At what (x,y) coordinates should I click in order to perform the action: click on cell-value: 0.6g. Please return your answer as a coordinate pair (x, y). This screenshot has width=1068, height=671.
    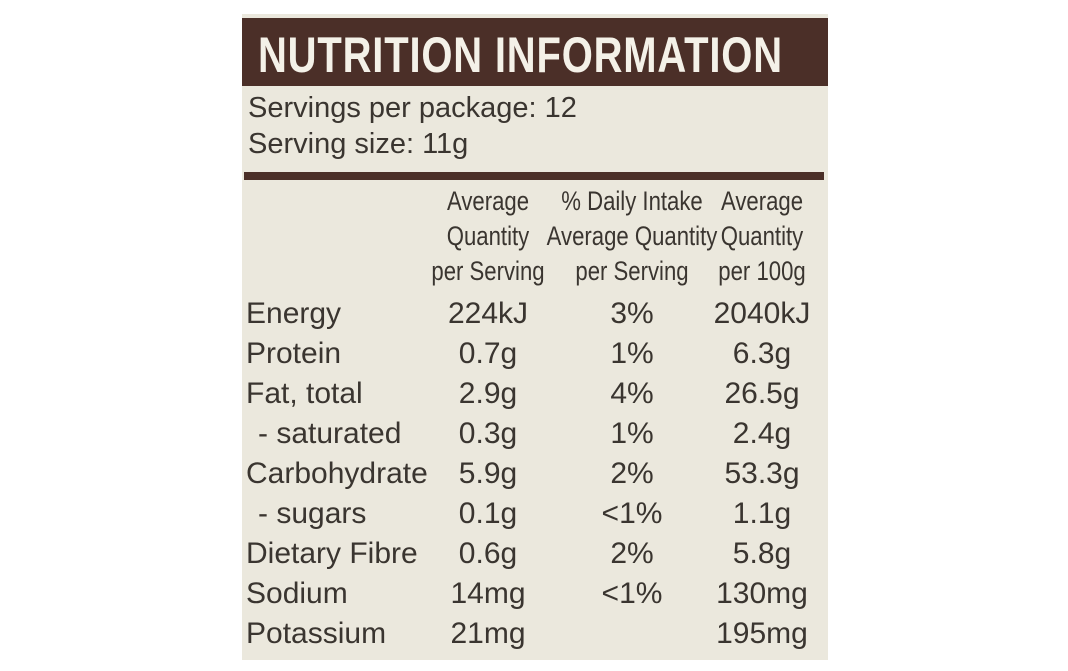
    Looking at the image, I should click on (488, 553).